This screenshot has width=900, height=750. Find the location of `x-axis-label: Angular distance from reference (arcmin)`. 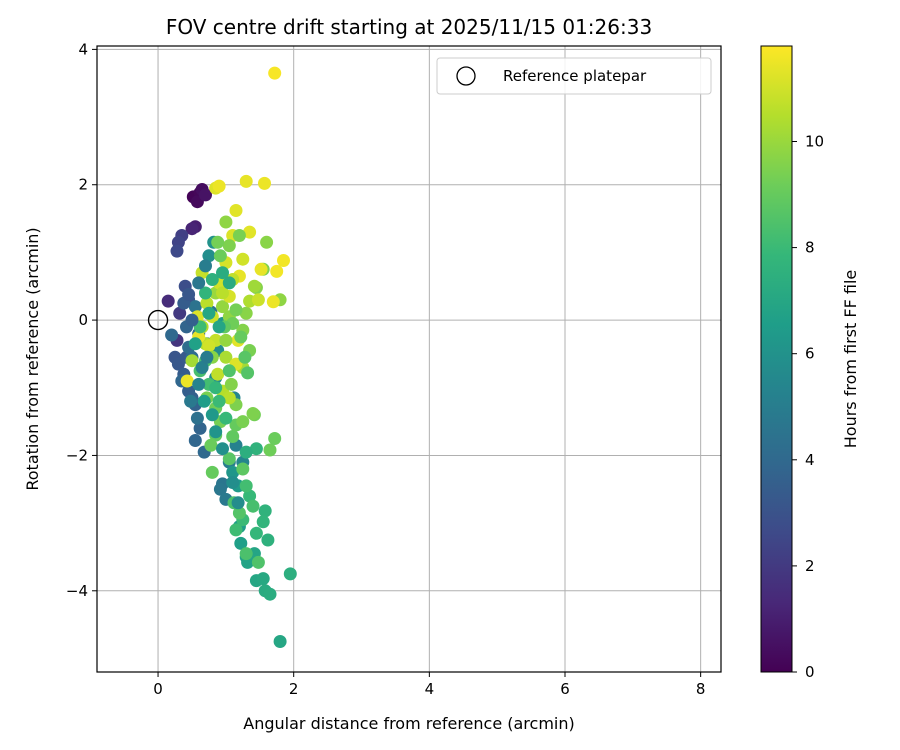

x-axis-label: Angular distance from reference (arcmin) is located at coordinates (408, 723).